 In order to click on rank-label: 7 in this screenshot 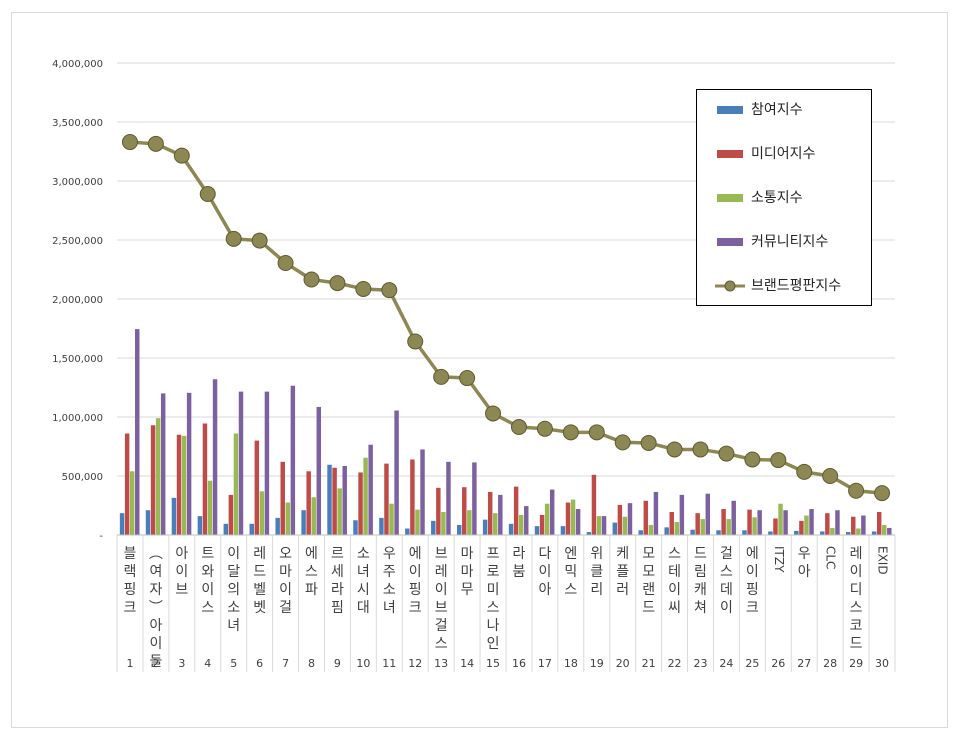, I will do `click(285, 663)`.